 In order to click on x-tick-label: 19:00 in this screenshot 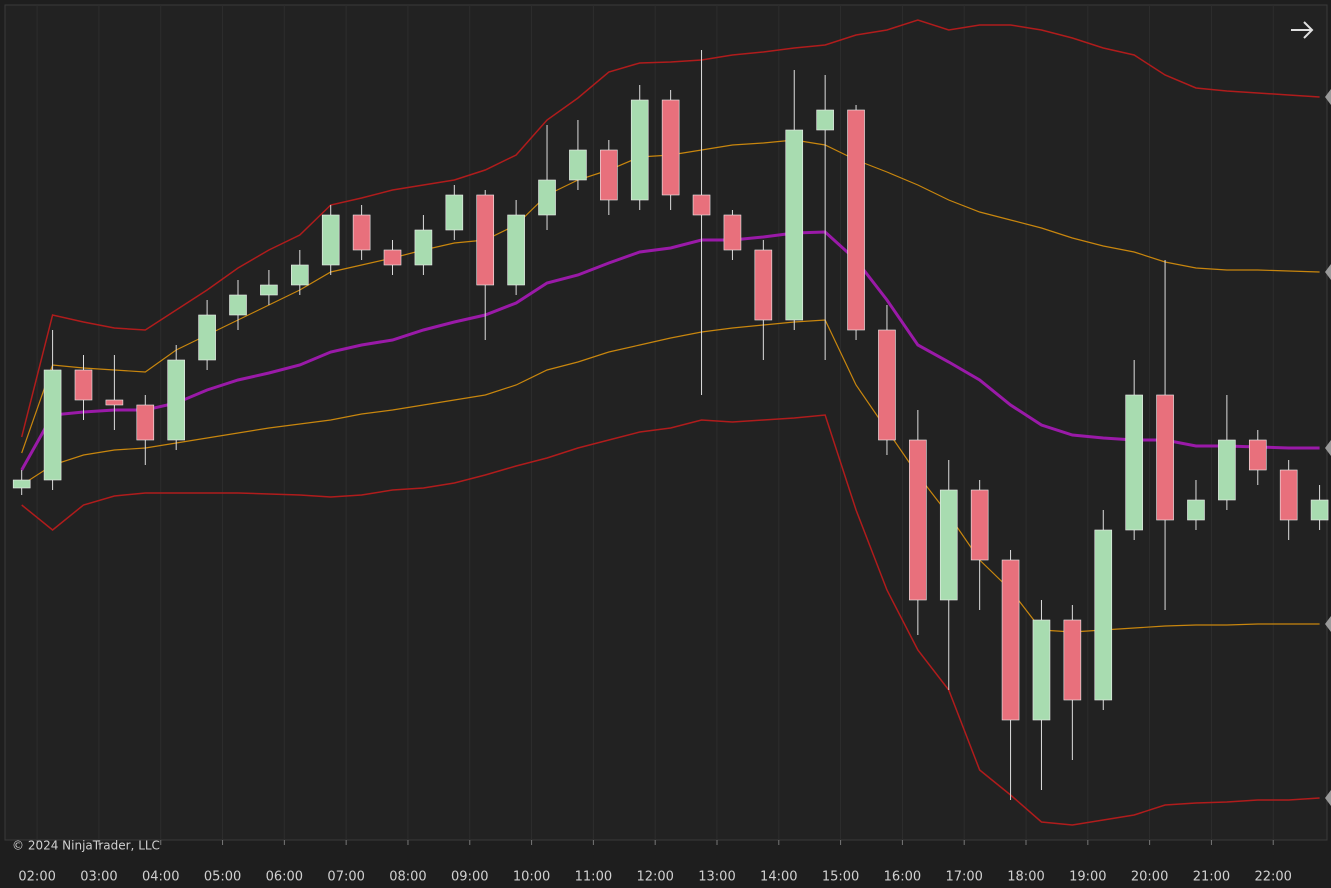, I will do `click(1087, 877)`.